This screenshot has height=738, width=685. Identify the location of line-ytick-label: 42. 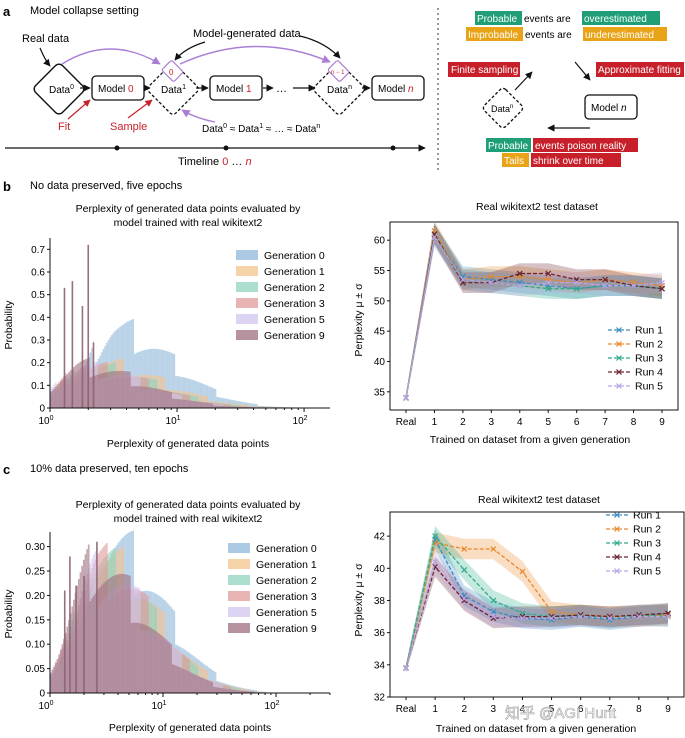
(380, 537).